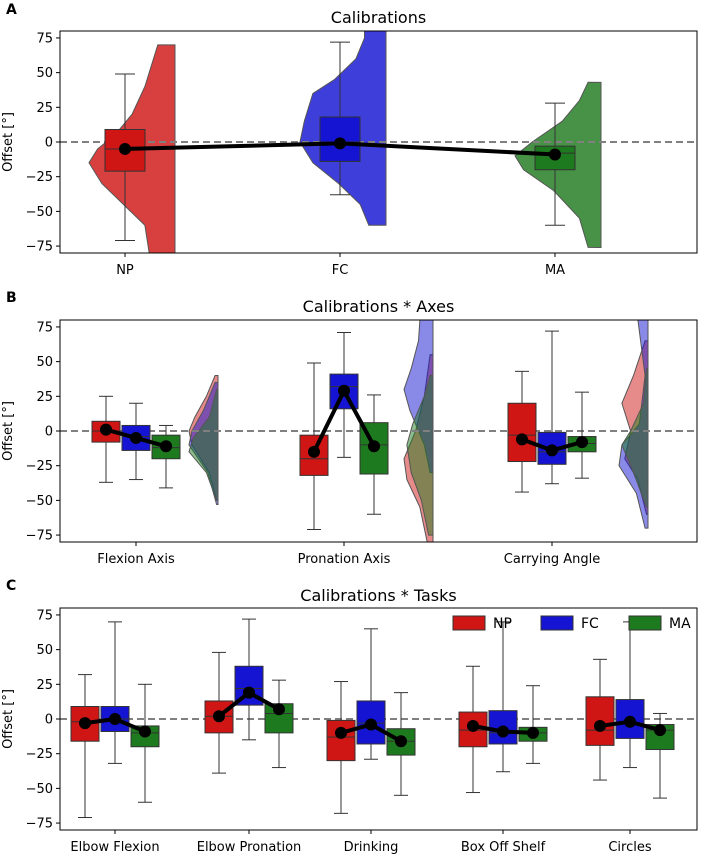 This screenshot has width=708, height=857. What do you see at coordinates (645, 623) in the screenshot?
I see `legend-swatch-ma` at bounding box center [645, 623].